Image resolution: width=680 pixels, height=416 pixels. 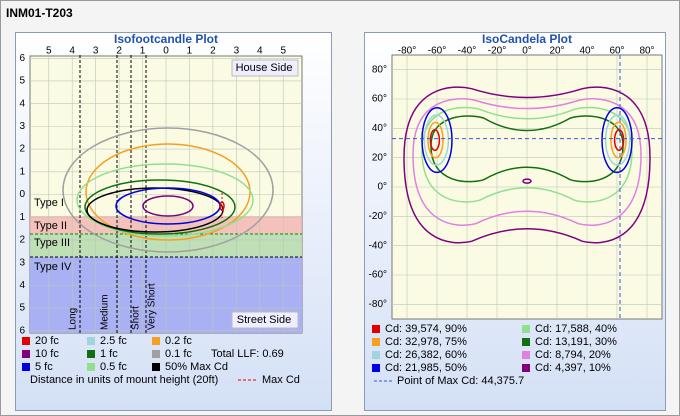 What do you see at coordinates (53, 267) in the screenshot?
I see `band-label: Type IV` at bounding box center [53, 267].